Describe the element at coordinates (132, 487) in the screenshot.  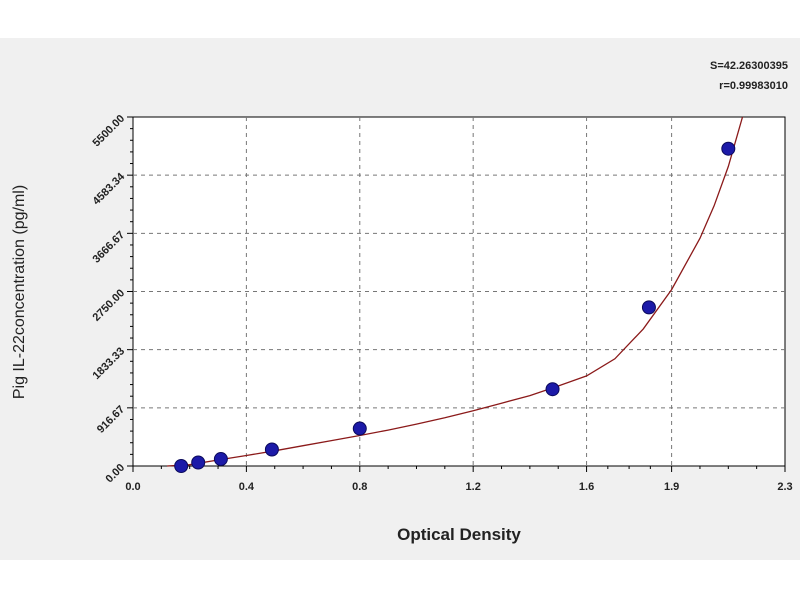
I see `x-tick-label: 0.0` at that location.